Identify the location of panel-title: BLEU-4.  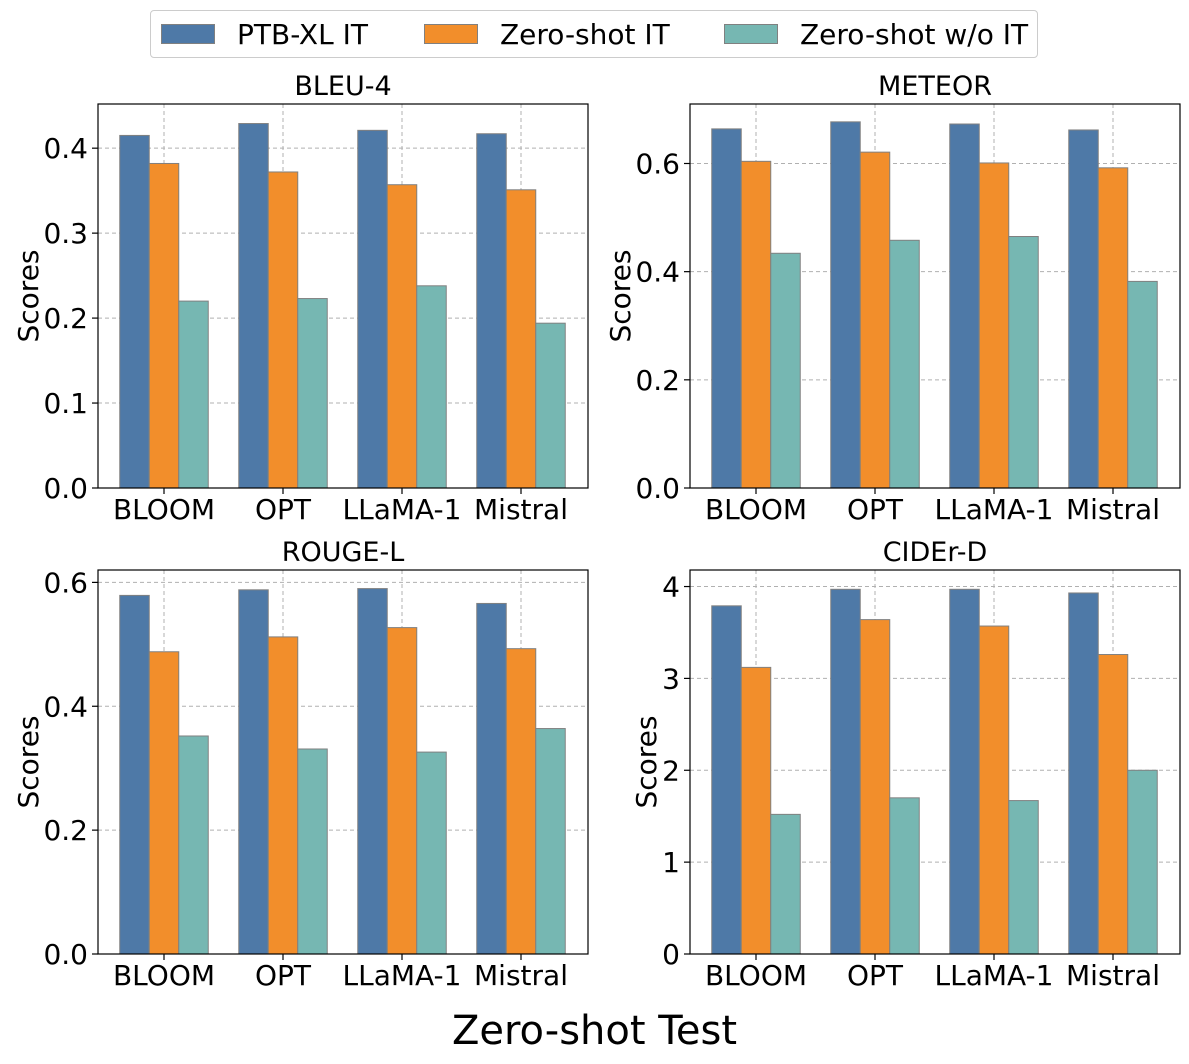
(342, 86).